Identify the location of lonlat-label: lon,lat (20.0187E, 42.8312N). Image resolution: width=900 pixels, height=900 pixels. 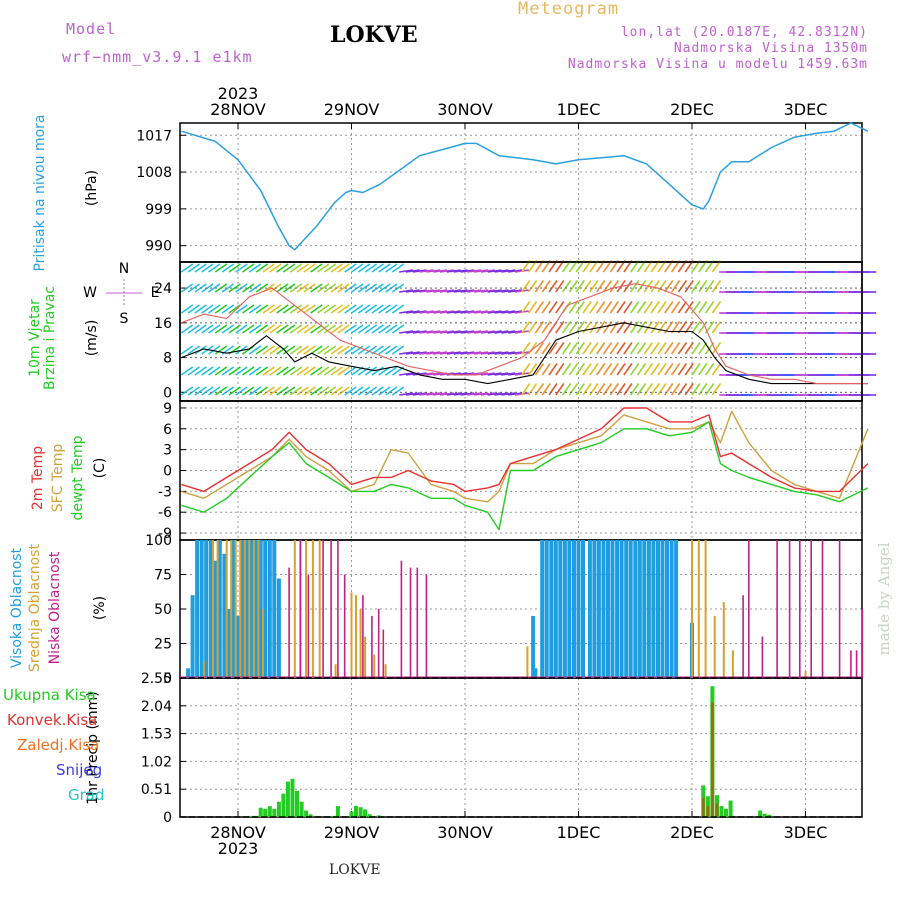
(744, 32).